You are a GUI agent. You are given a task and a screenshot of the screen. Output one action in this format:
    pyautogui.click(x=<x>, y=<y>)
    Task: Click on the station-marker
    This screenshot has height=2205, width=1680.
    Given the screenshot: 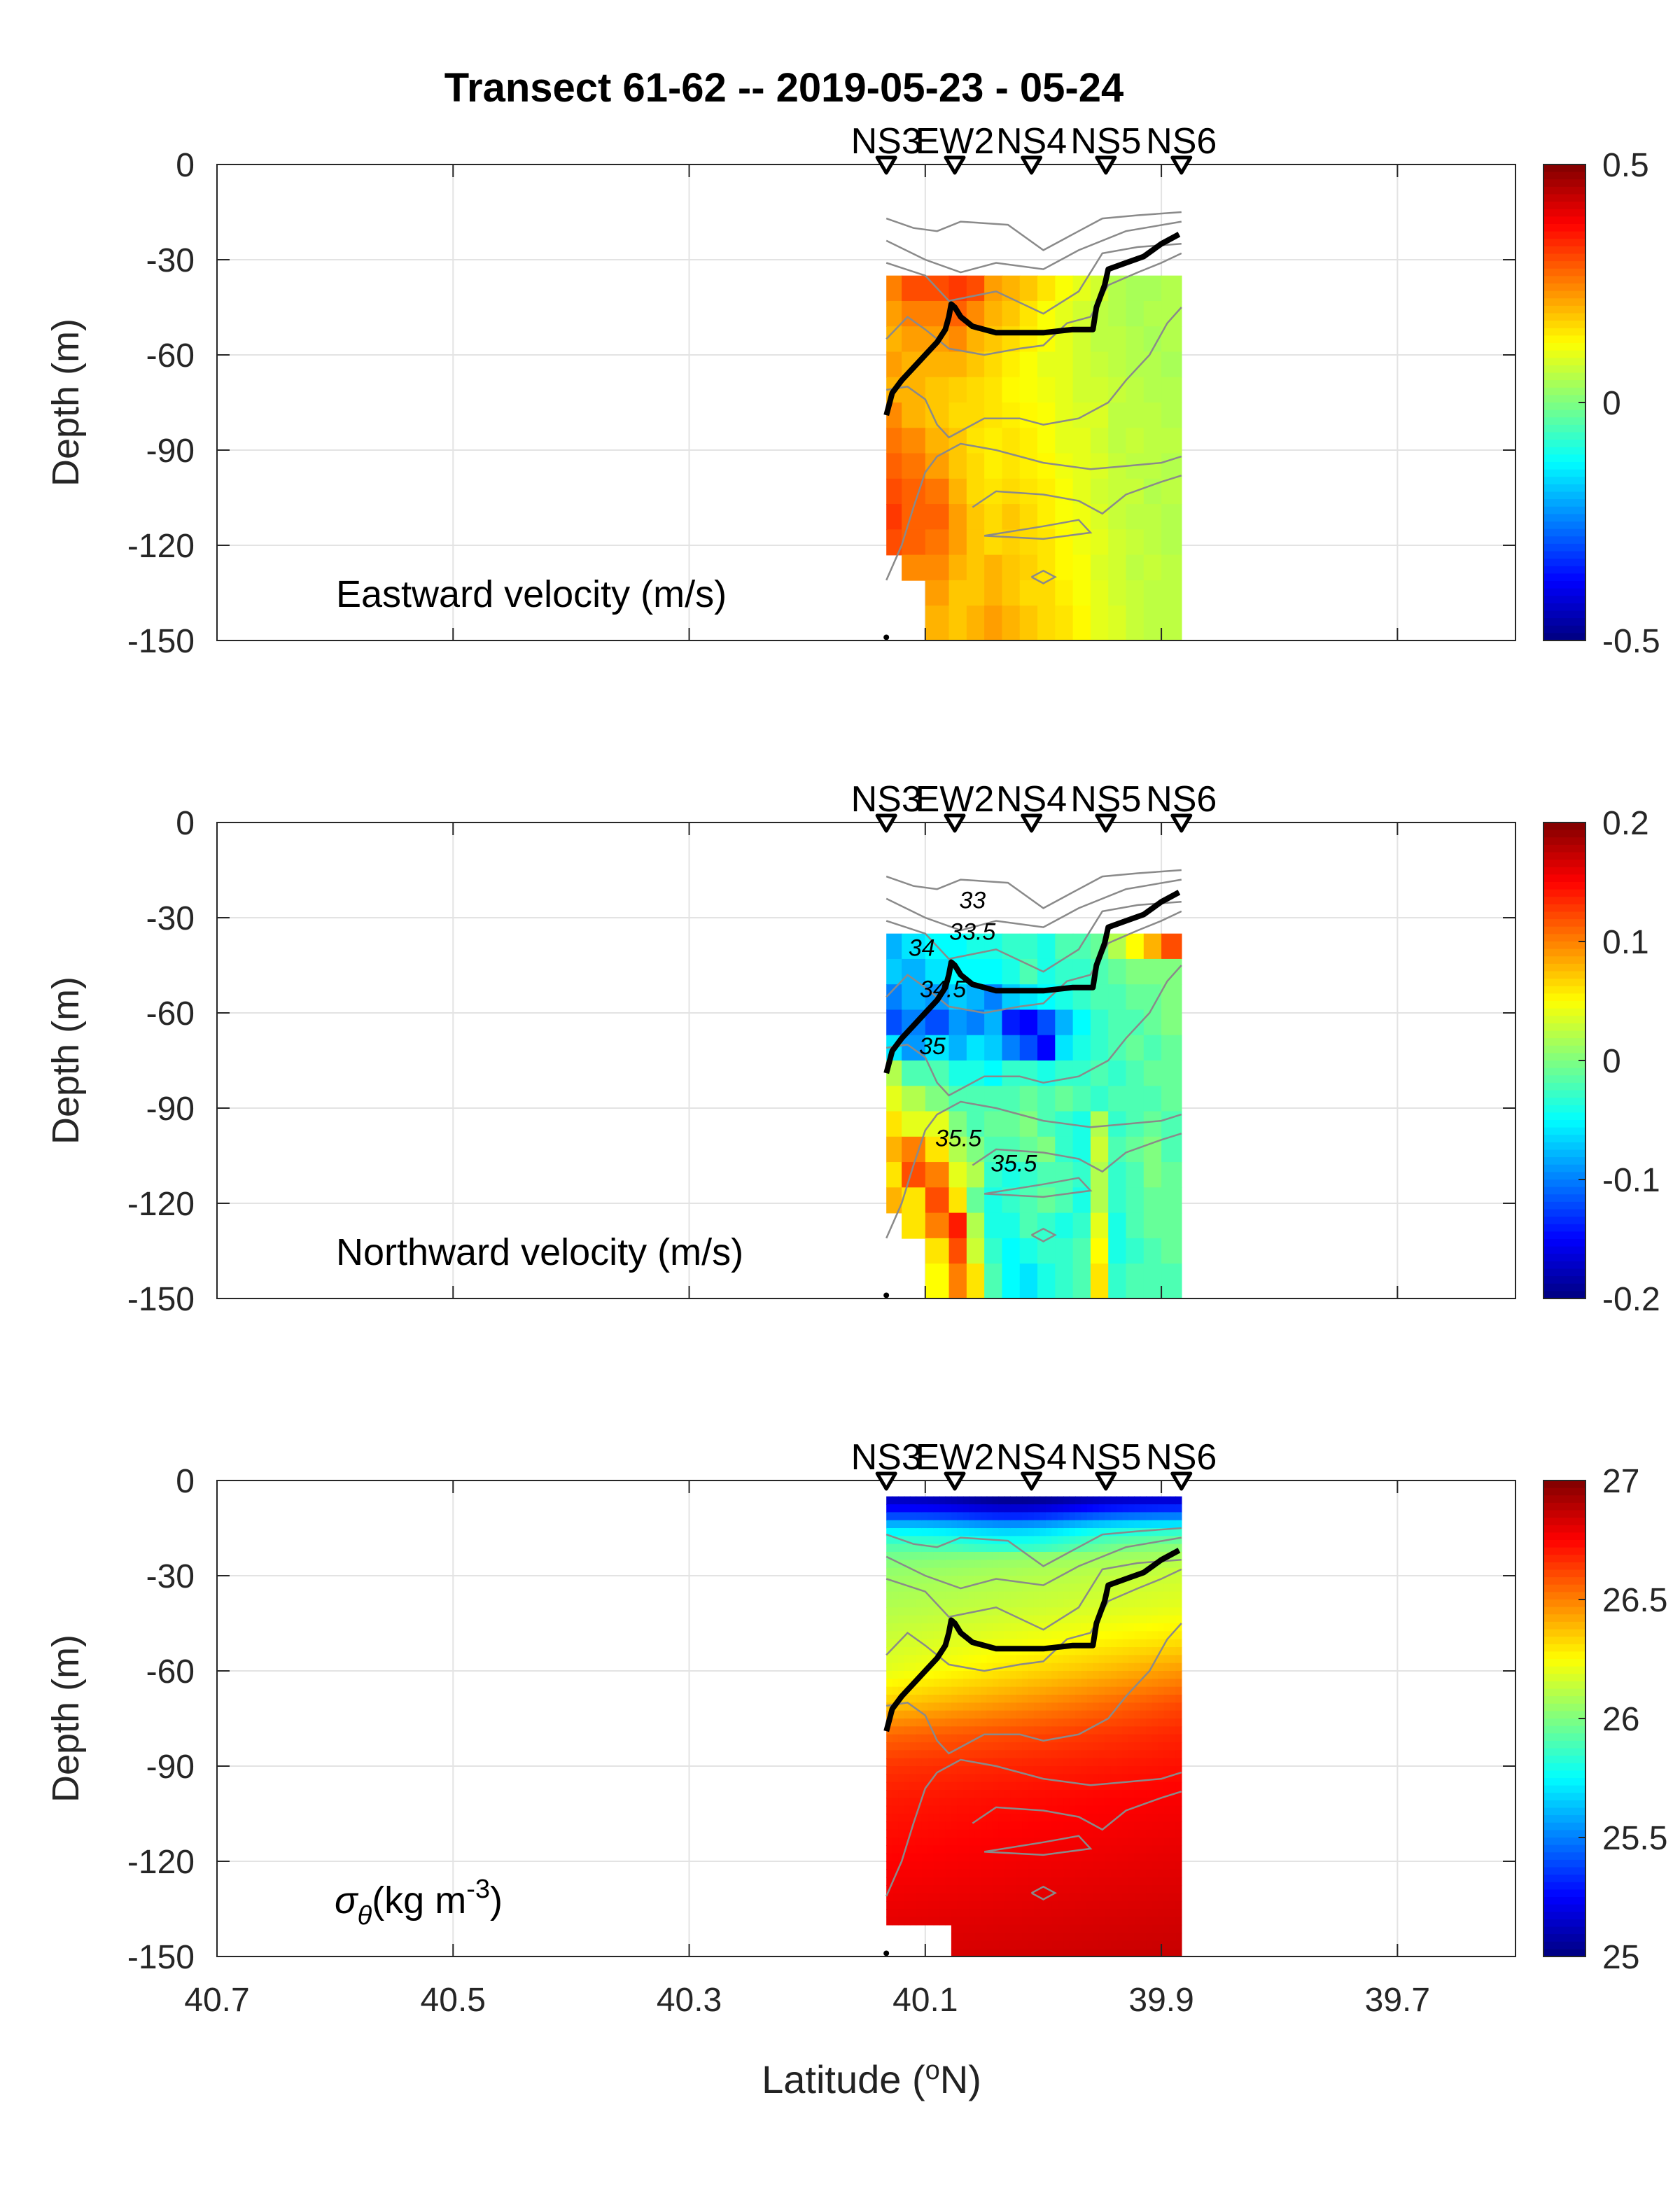 What is the action you would take?
    pyautogui.click(x=886, y=1481)
    